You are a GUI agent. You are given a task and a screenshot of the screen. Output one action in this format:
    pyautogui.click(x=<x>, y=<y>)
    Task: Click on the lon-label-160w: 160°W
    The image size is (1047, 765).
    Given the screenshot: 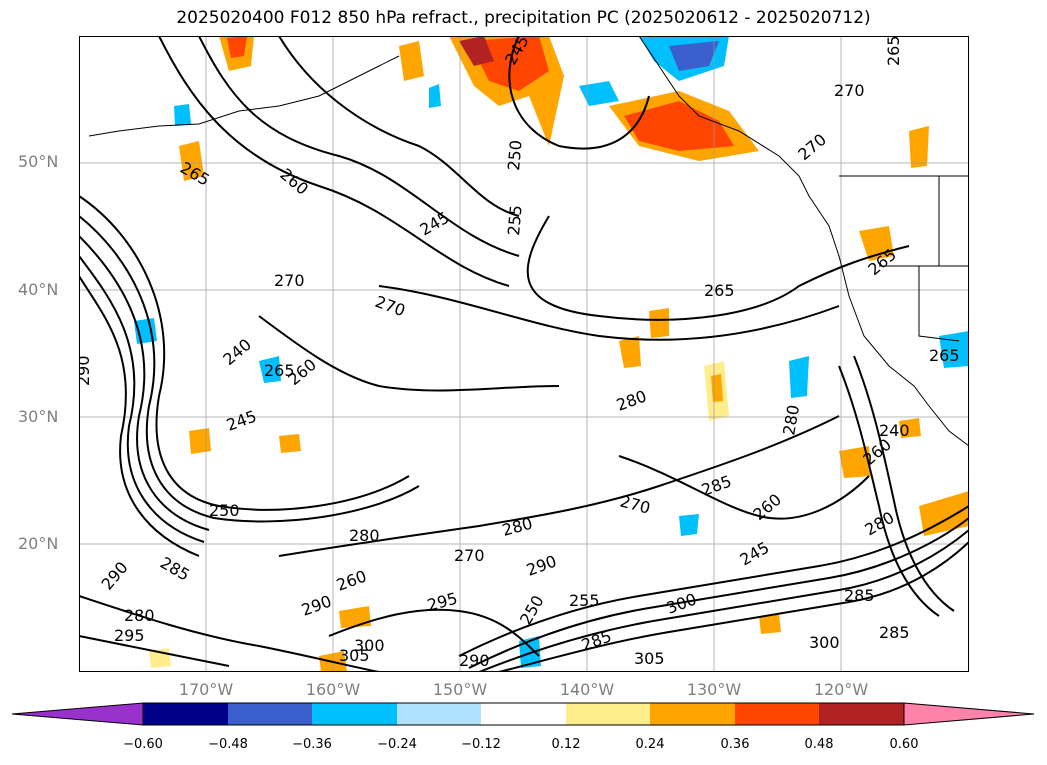 What is the action you would take?
    pyautogui.click(x=333, y=689)
    